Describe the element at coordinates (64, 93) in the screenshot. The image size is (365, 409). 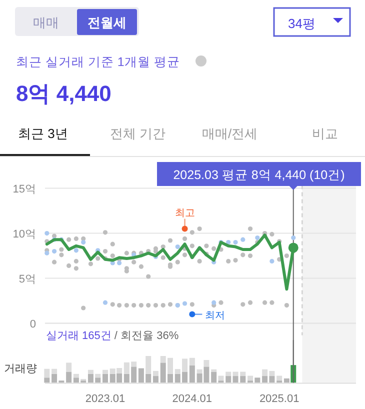
I see `text: 8억 4,440` at that location.